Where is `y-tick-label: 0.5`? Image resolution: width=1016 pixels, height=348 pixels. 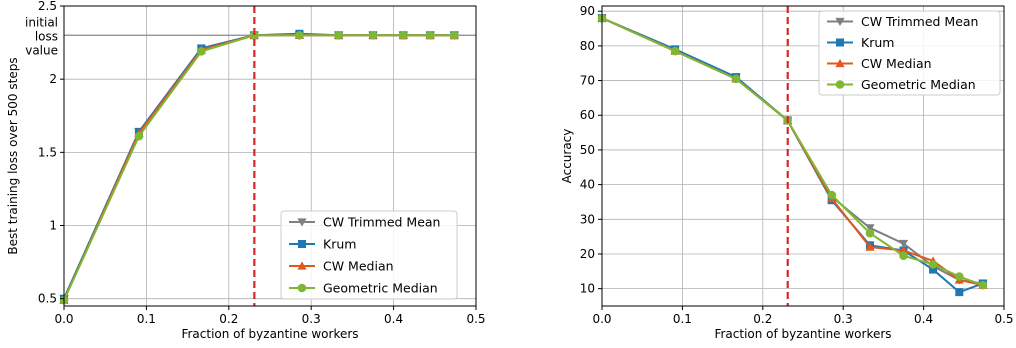 y-tick-label: 0.5 is located at coordinates (47, 299).